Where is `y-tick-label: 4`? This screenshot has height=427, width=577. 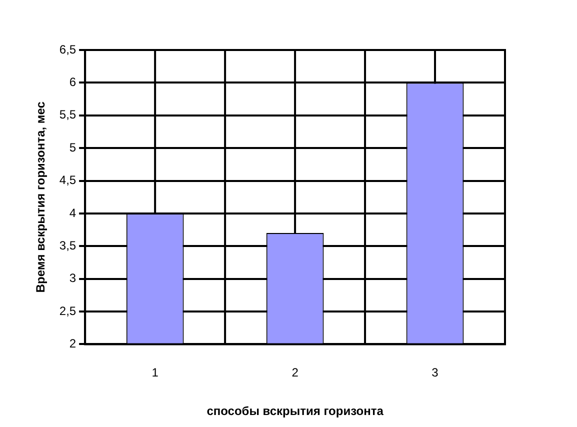
y-tick-label: 4 is located at coordinates (72, 213).